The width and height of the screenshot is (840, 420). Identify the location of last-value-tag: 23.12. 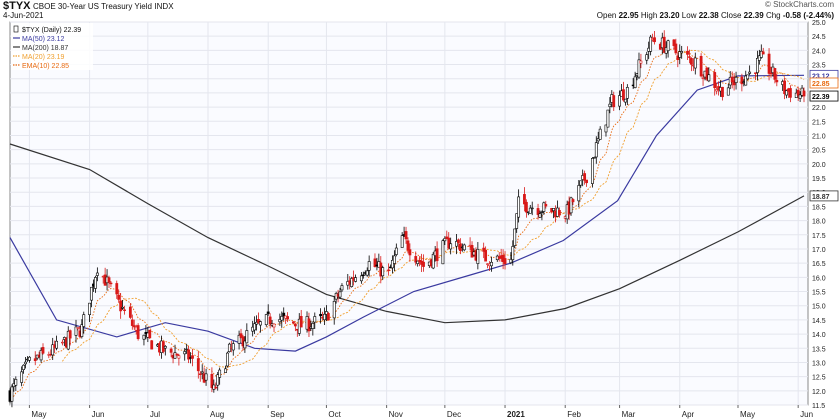
(821, 76).